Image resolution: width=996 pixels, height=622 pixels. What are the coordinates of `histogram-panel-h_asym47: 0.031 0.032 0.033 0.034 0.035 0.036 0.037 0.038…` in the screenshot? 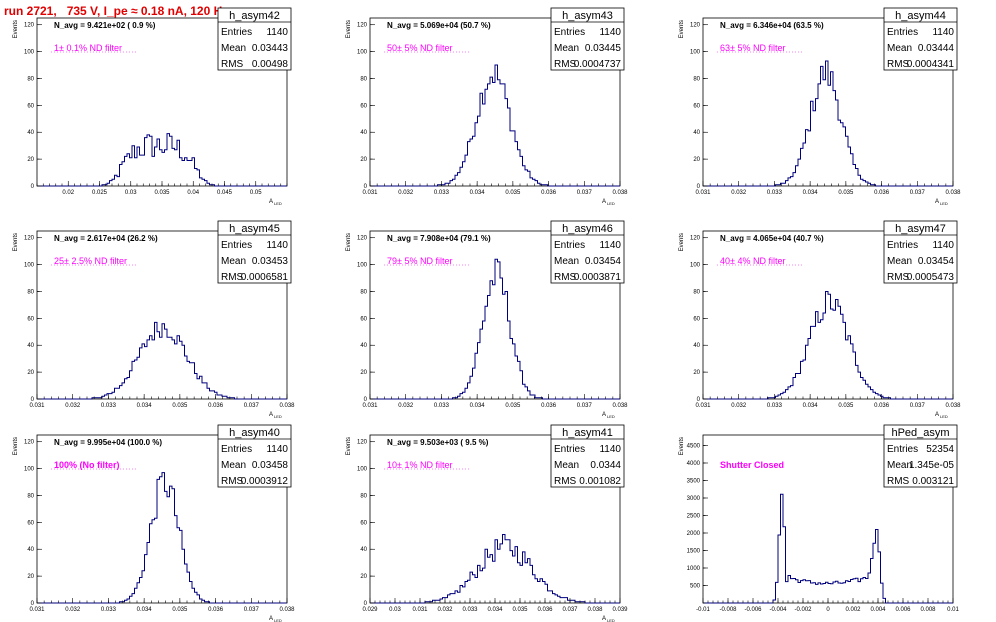 It's located at (820, 319).